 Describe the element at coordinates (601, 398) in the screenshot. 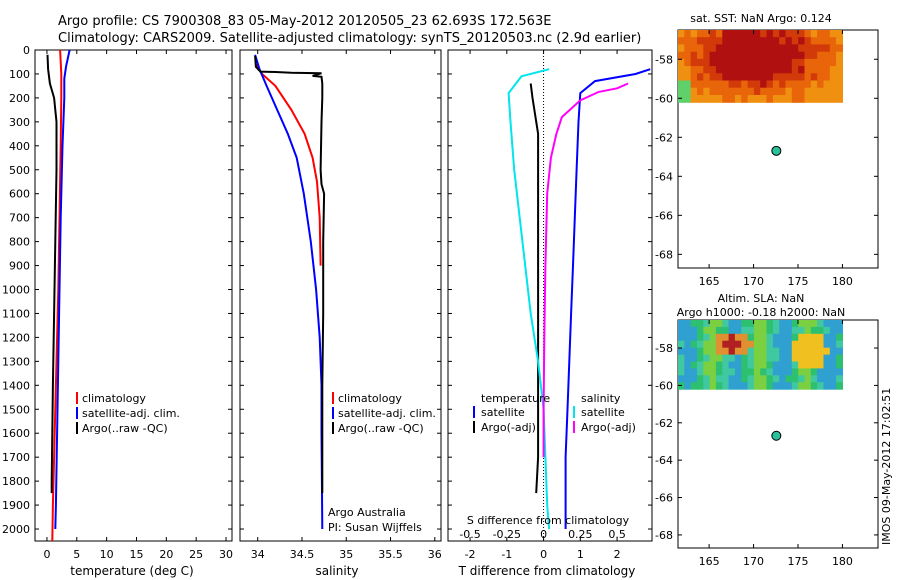

I see `legend-title-salinity: salinity` at that location.